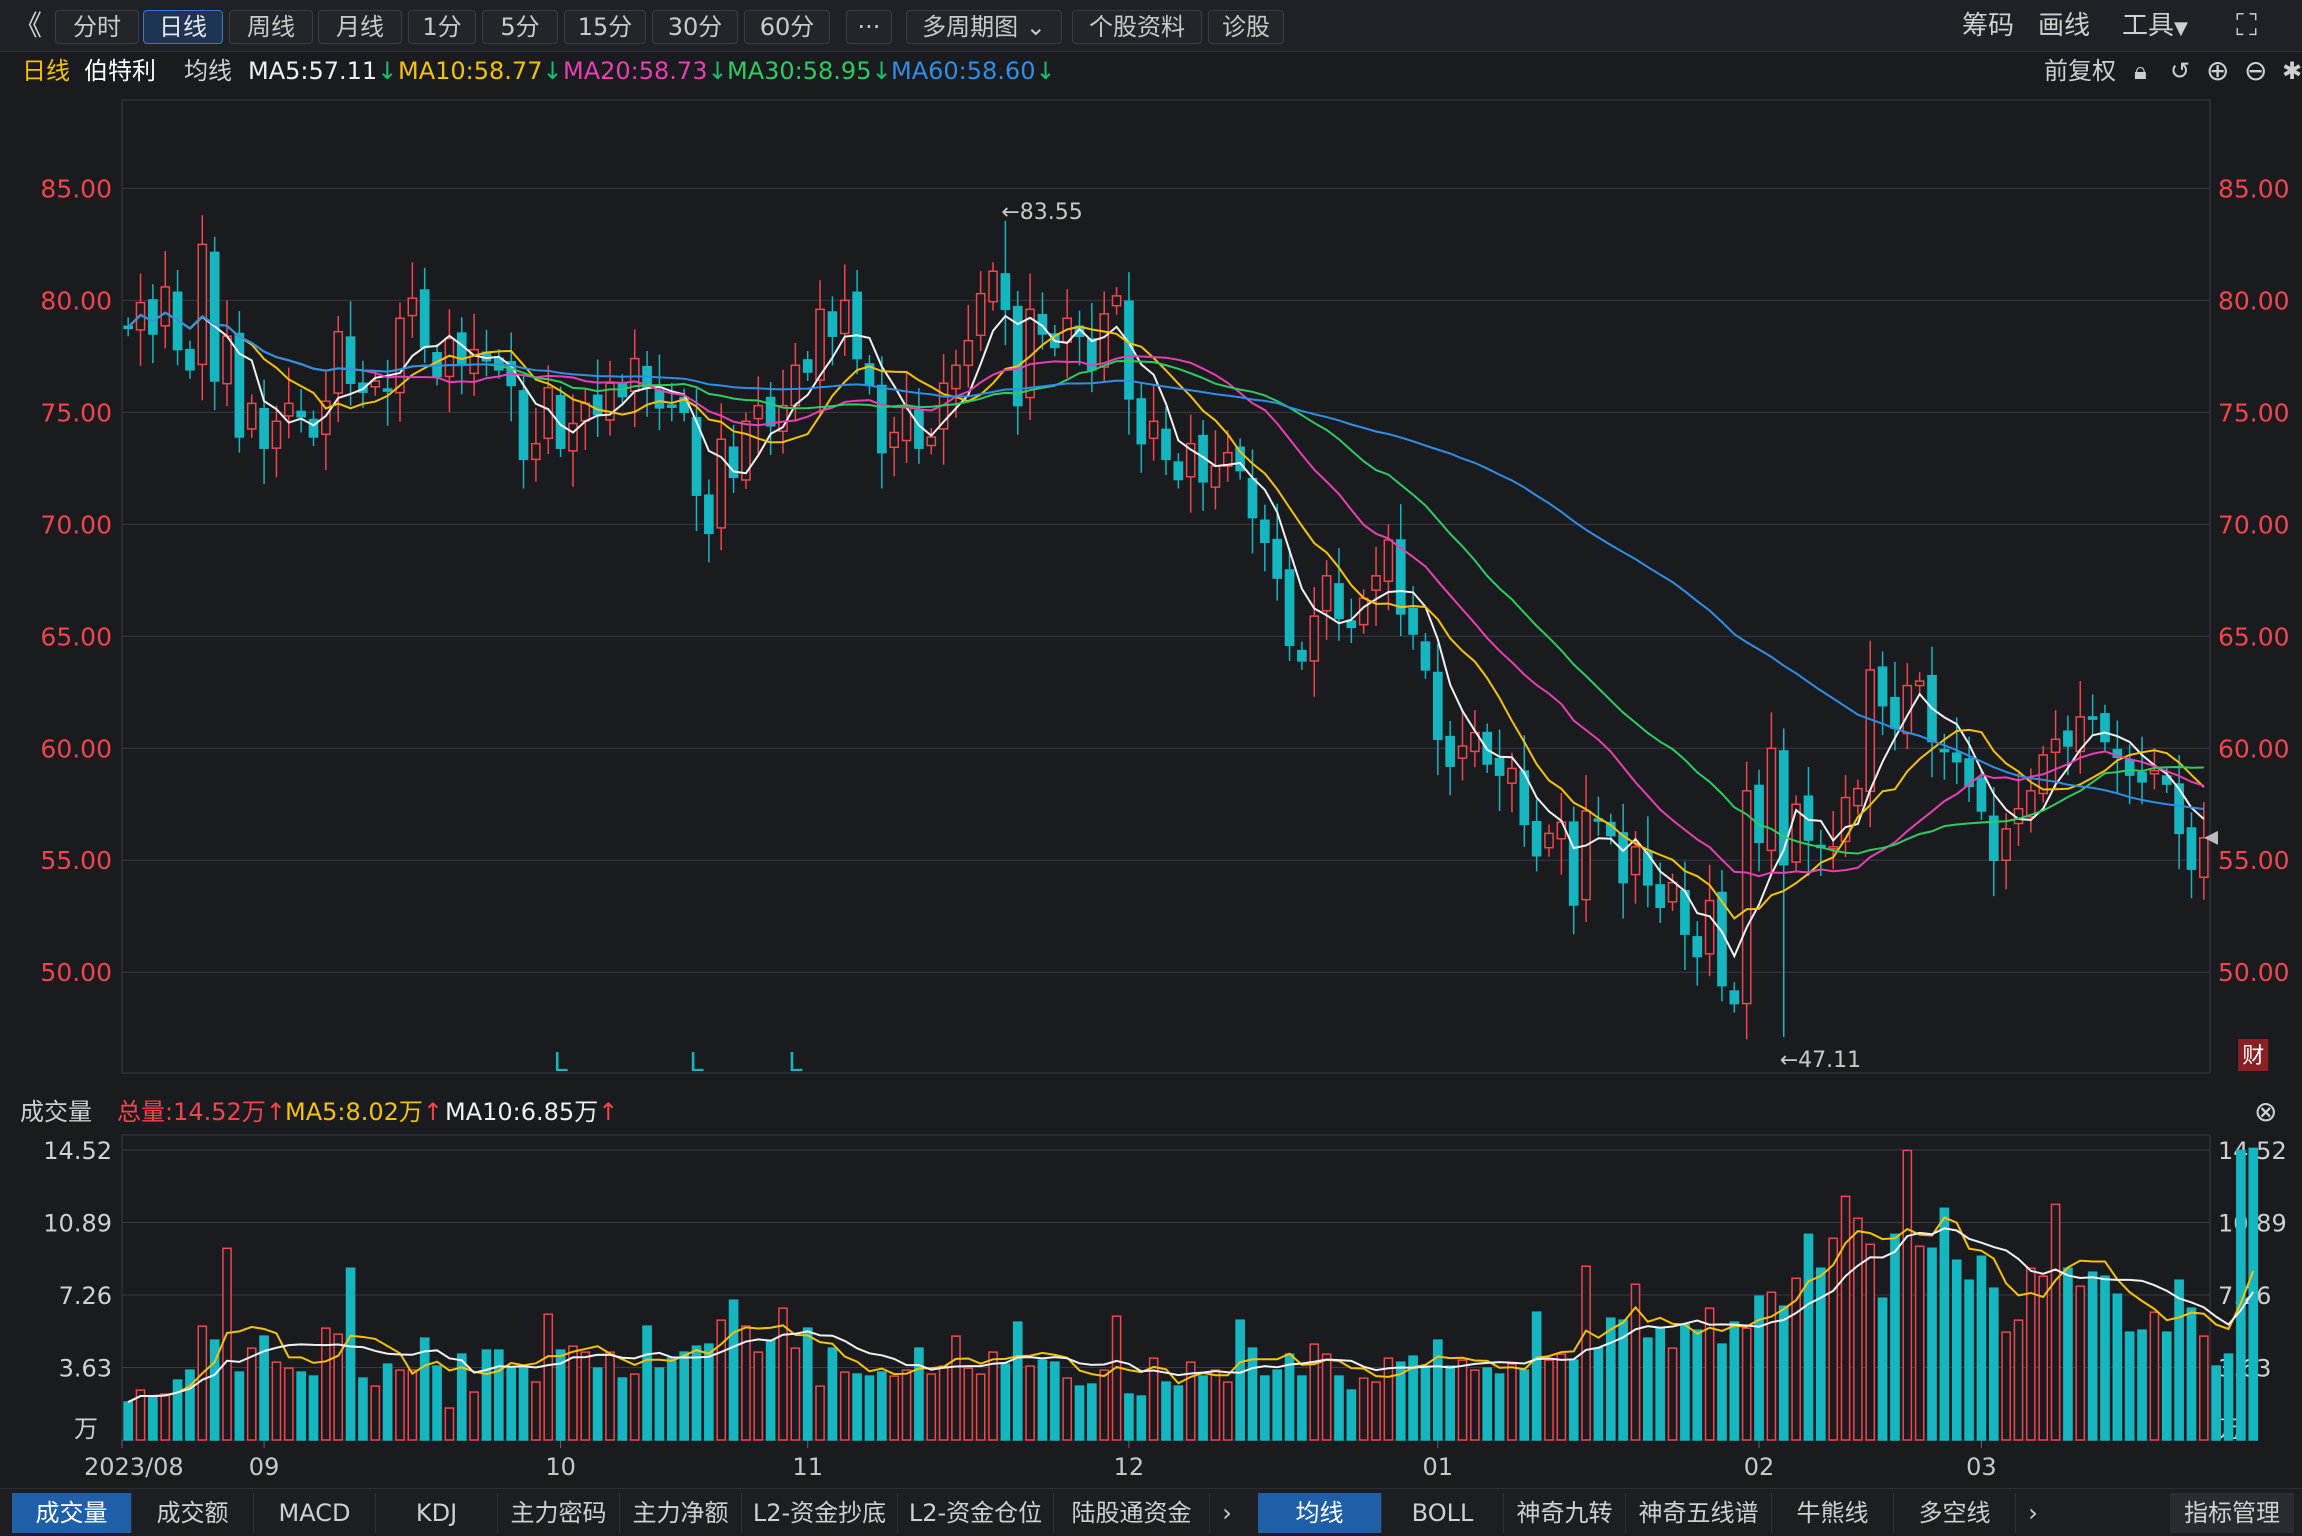 The width and height of the screenshot is (2302, 1536). Describe the element at coordinates (2064, 26) in the screenshot. I see `draw-line-button: 画线` at that location.